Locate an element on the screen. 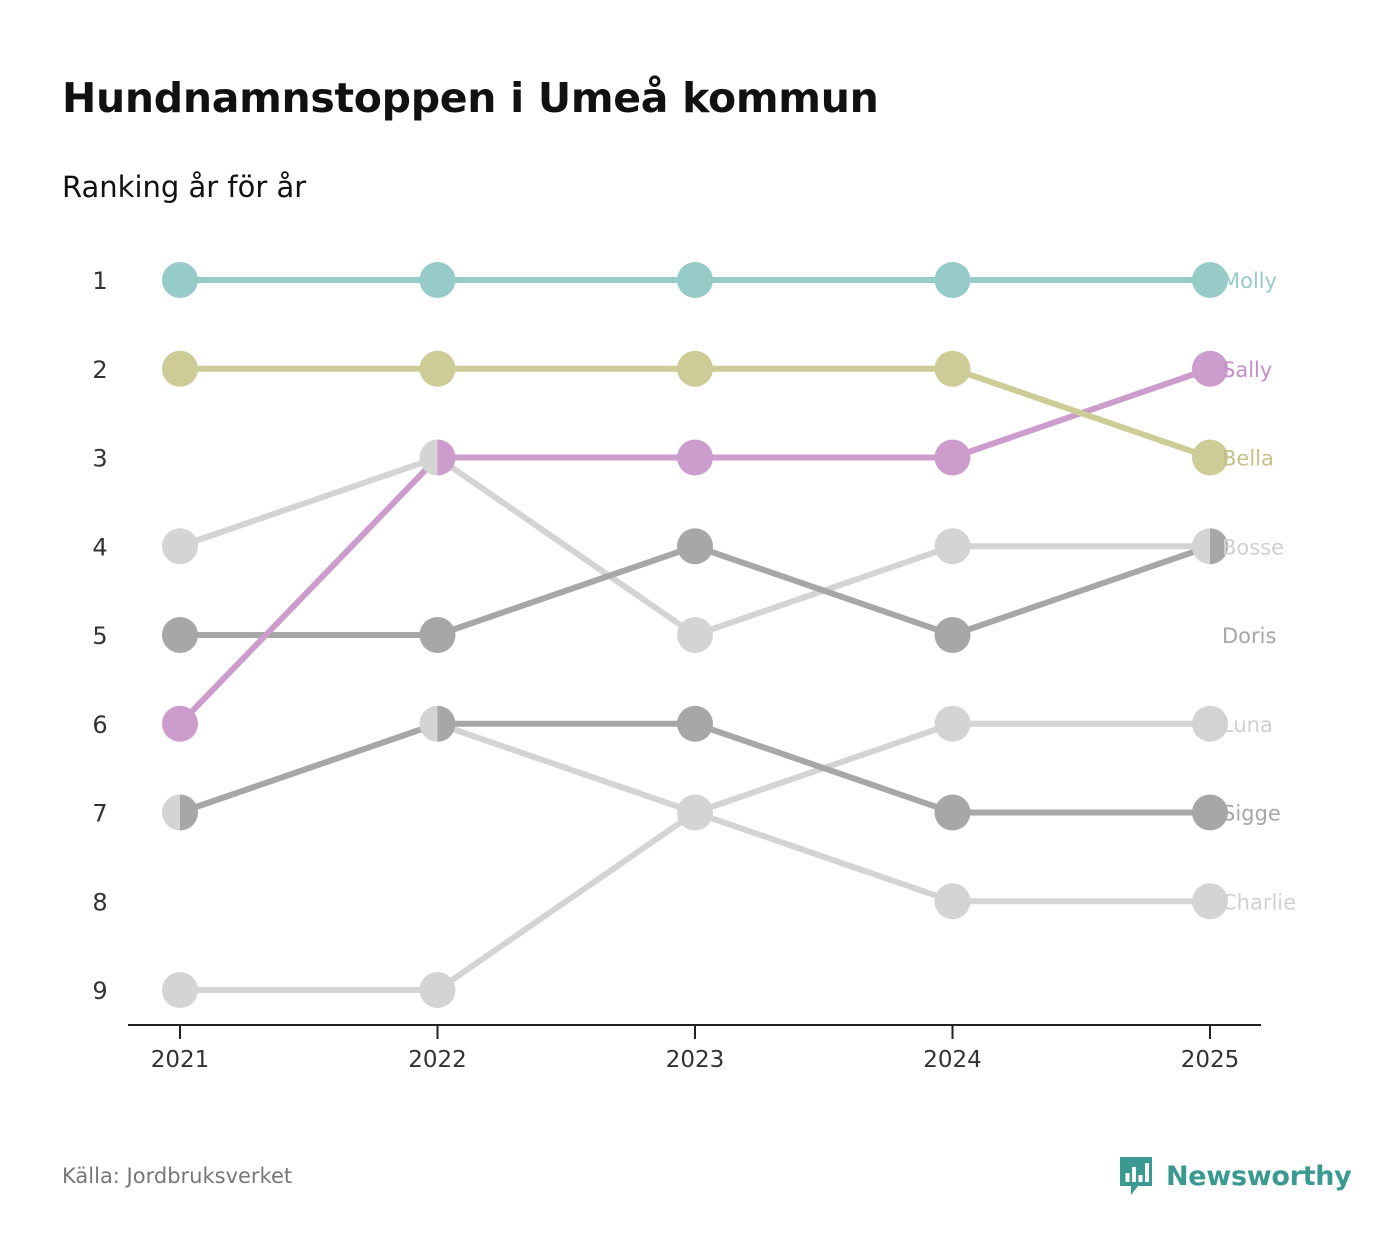  point-molly-2024 is located at coordinates (952, 280).